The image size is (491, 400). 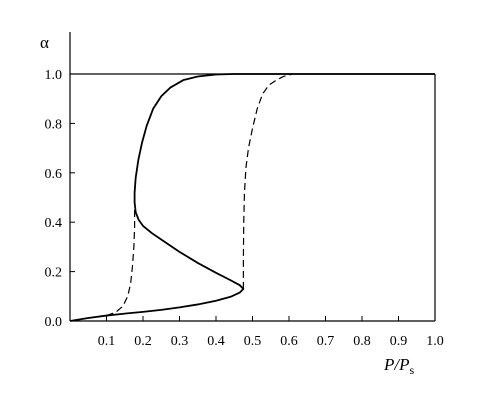 I want to click on x-tick-label: 0.4, so click(x=216, y=341).